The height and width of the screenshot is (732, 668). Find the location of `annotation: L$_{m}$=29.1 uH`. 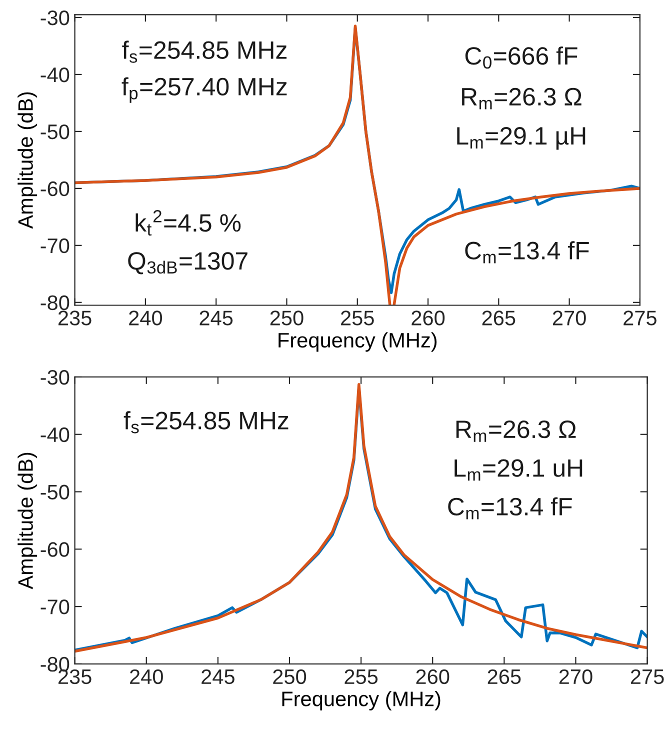

annotation: L$_{m}$=29.1 uH is located at coordinates (518, 470).